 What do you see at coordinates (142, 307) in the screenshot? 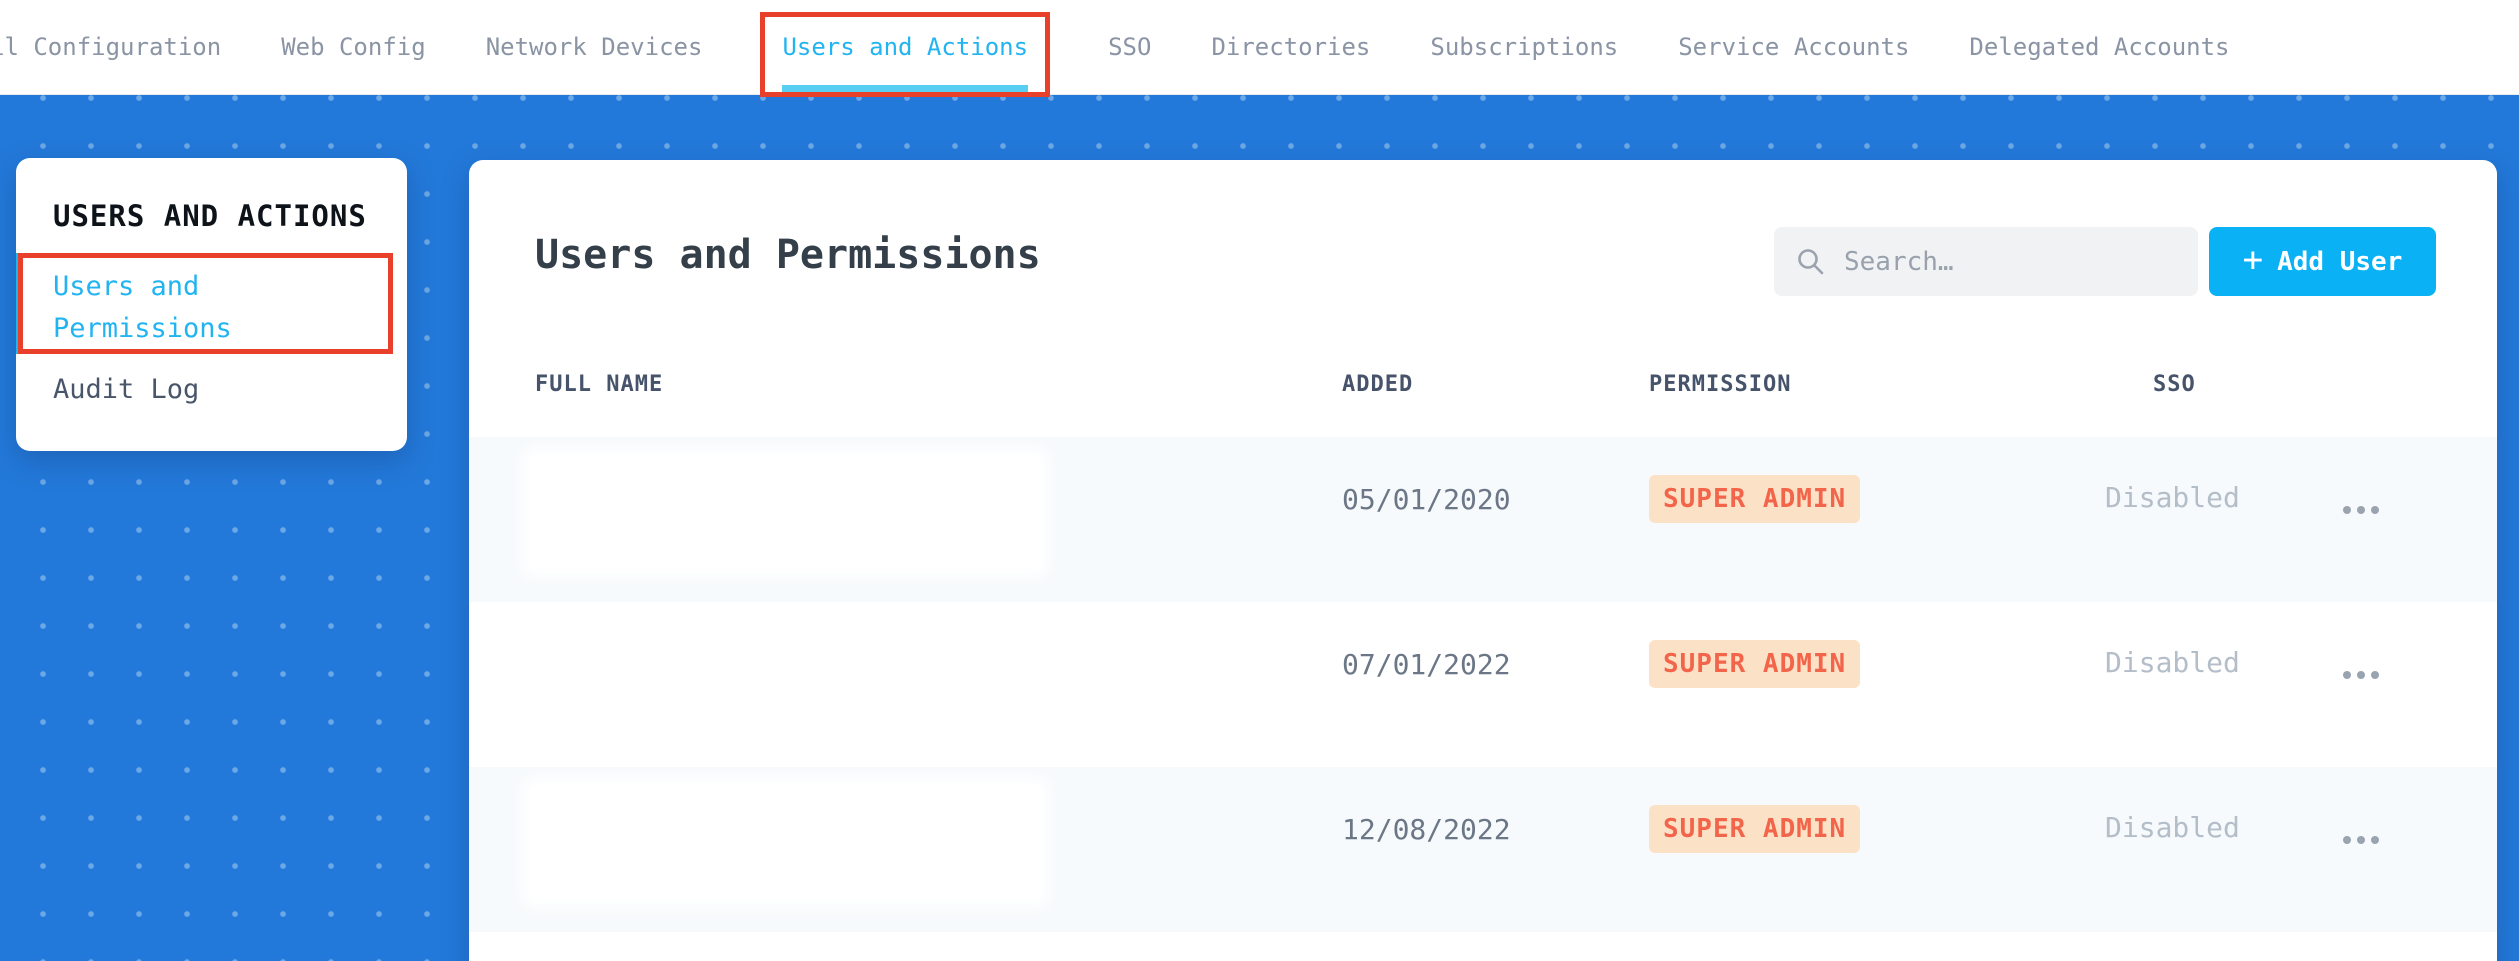
I see `sidebar-item-label: Users and Permissions` at bounding box center [142, 307].